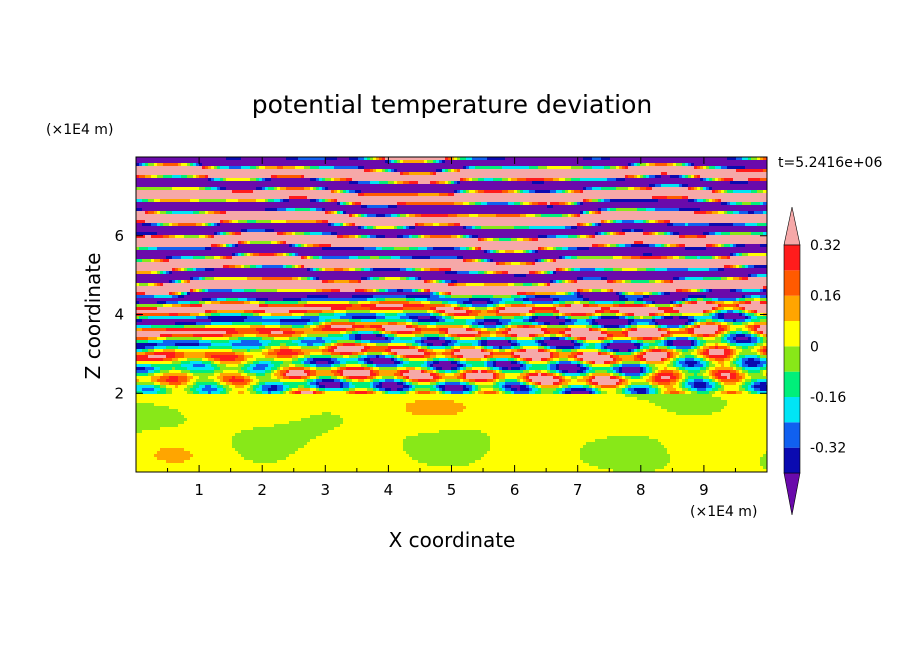  What do you see at coordinates (815, 361) in the screenshot?
I see `colorbar: 0.32 0.16 0 -0.16 -0.32` at bounding box center [815, 361].